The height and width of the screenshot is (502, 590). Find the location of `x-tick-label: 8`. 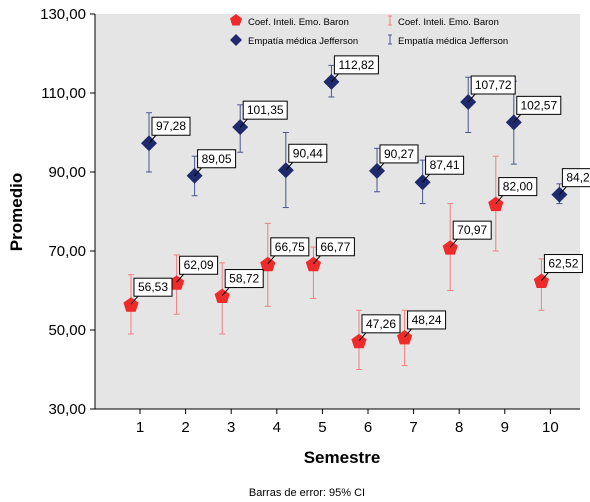

x-tick-label: 8 is located at coordinates (459, 427).